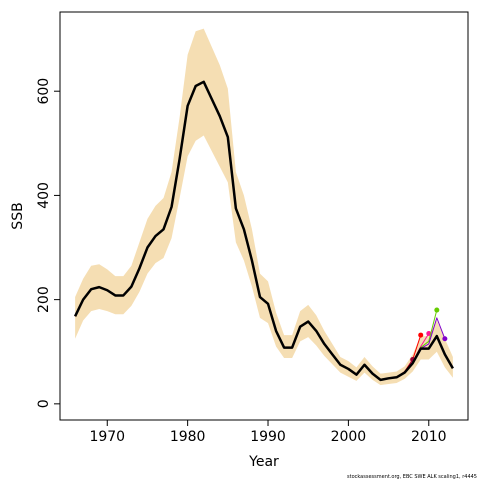 The image size is (480, 480). I want to click on y-tick-label: 0, so click(44, 403).